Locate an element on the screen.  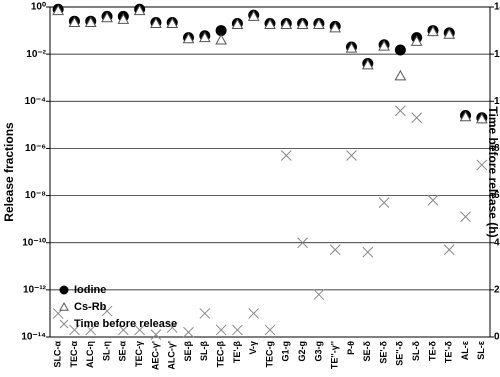
legend-label: Iodine is located at coordinates (90, 290).